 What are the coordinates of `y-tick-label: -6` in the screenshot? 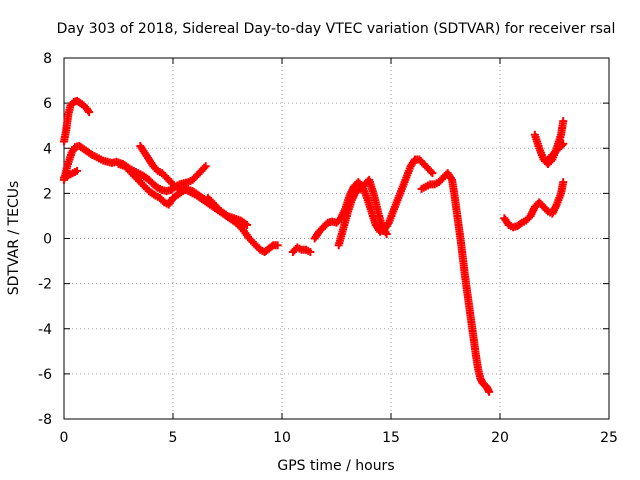 It's located at (45, 375).